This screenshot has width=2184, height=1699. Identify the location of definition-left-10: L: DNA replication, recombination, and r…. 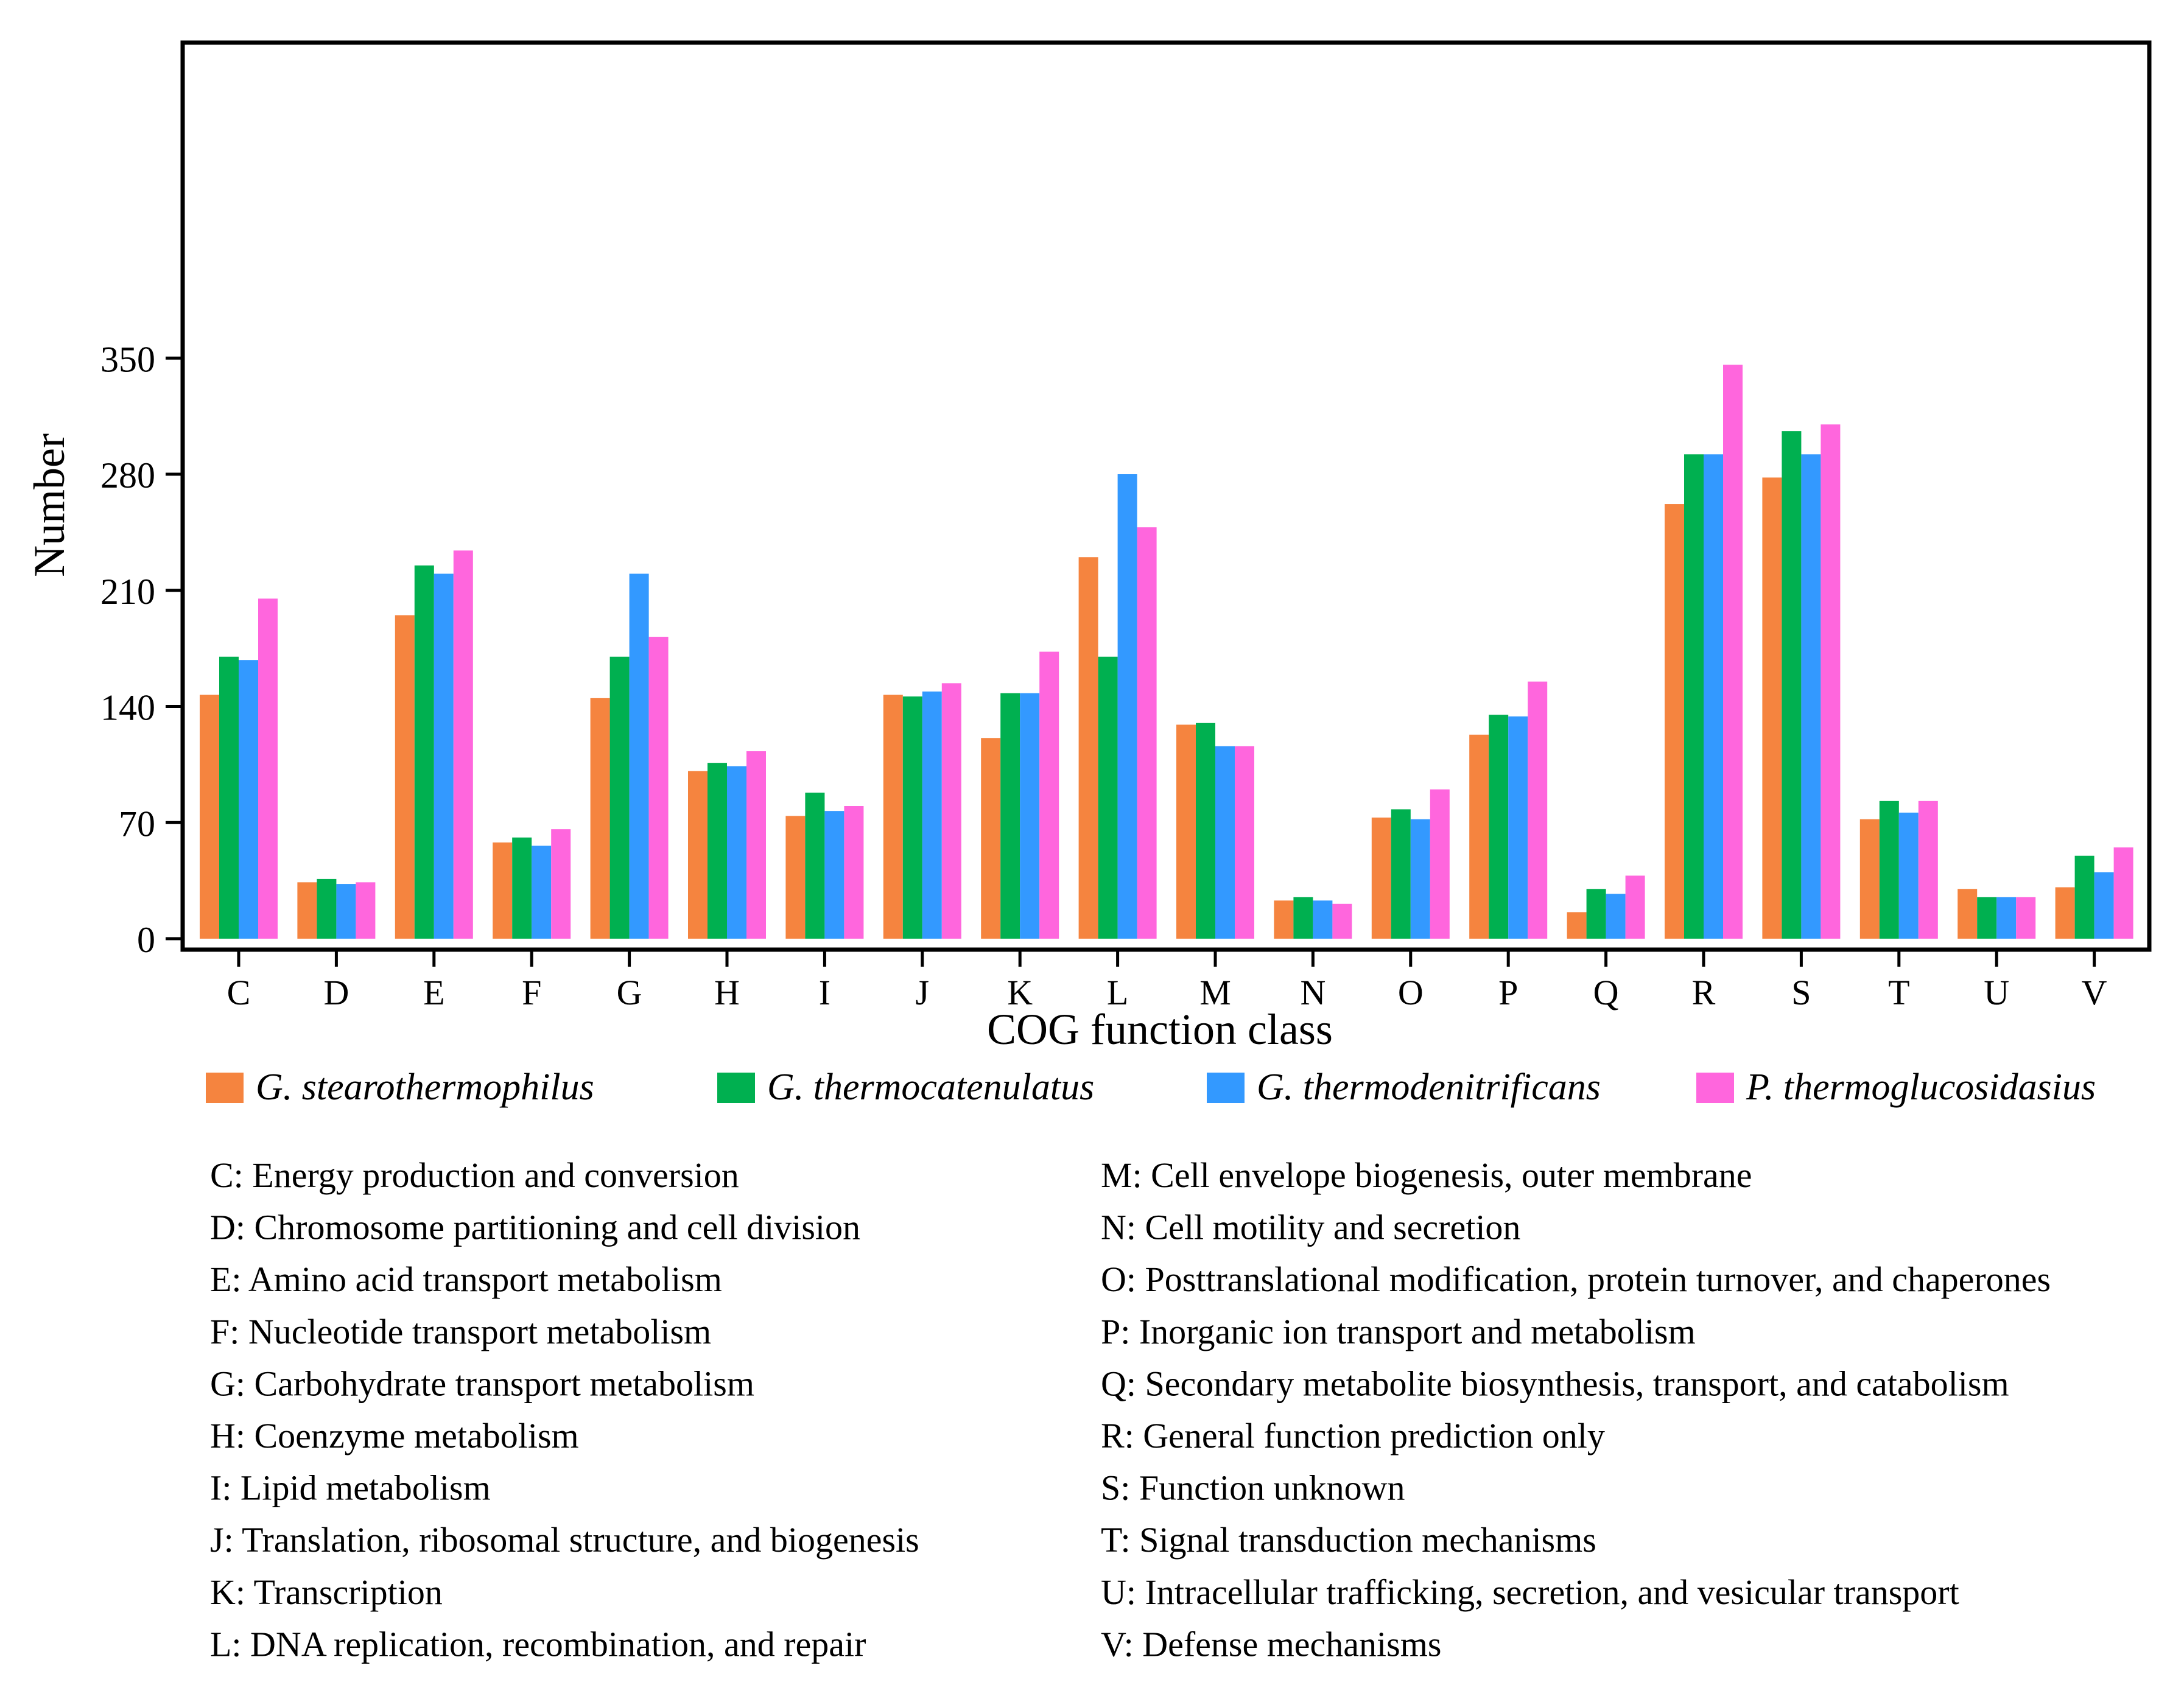
(538, 1644).